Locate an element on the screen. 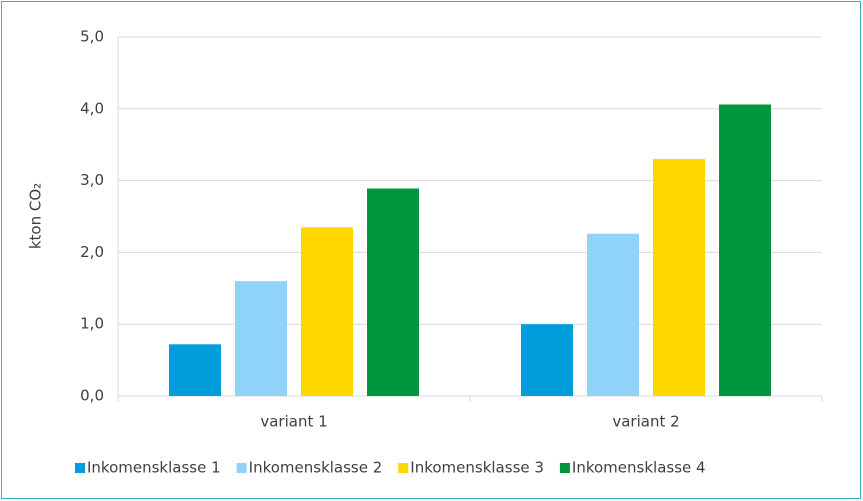  legend-label: Inkomensklasse 4 is located at coordinates (639, 468).